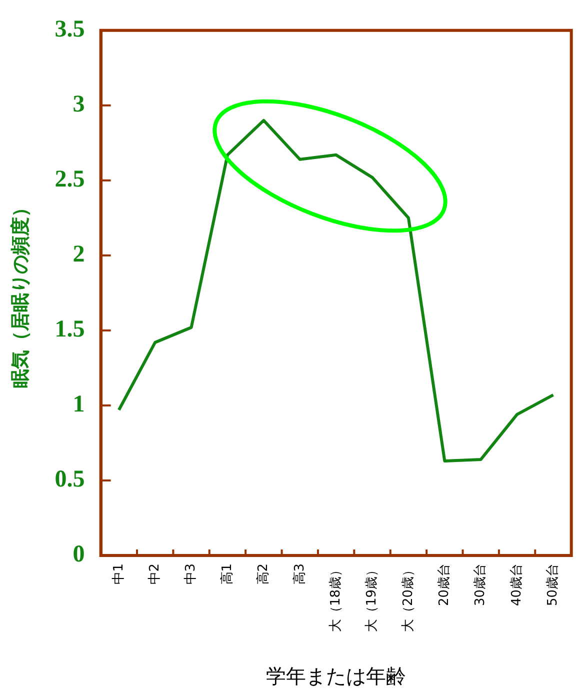 Image resolution: width=577 pixels, height=700 pixels. Describe the element at coordinates (154, 574) in the screenshot. I see `x-tick-label: 中2` at that location.